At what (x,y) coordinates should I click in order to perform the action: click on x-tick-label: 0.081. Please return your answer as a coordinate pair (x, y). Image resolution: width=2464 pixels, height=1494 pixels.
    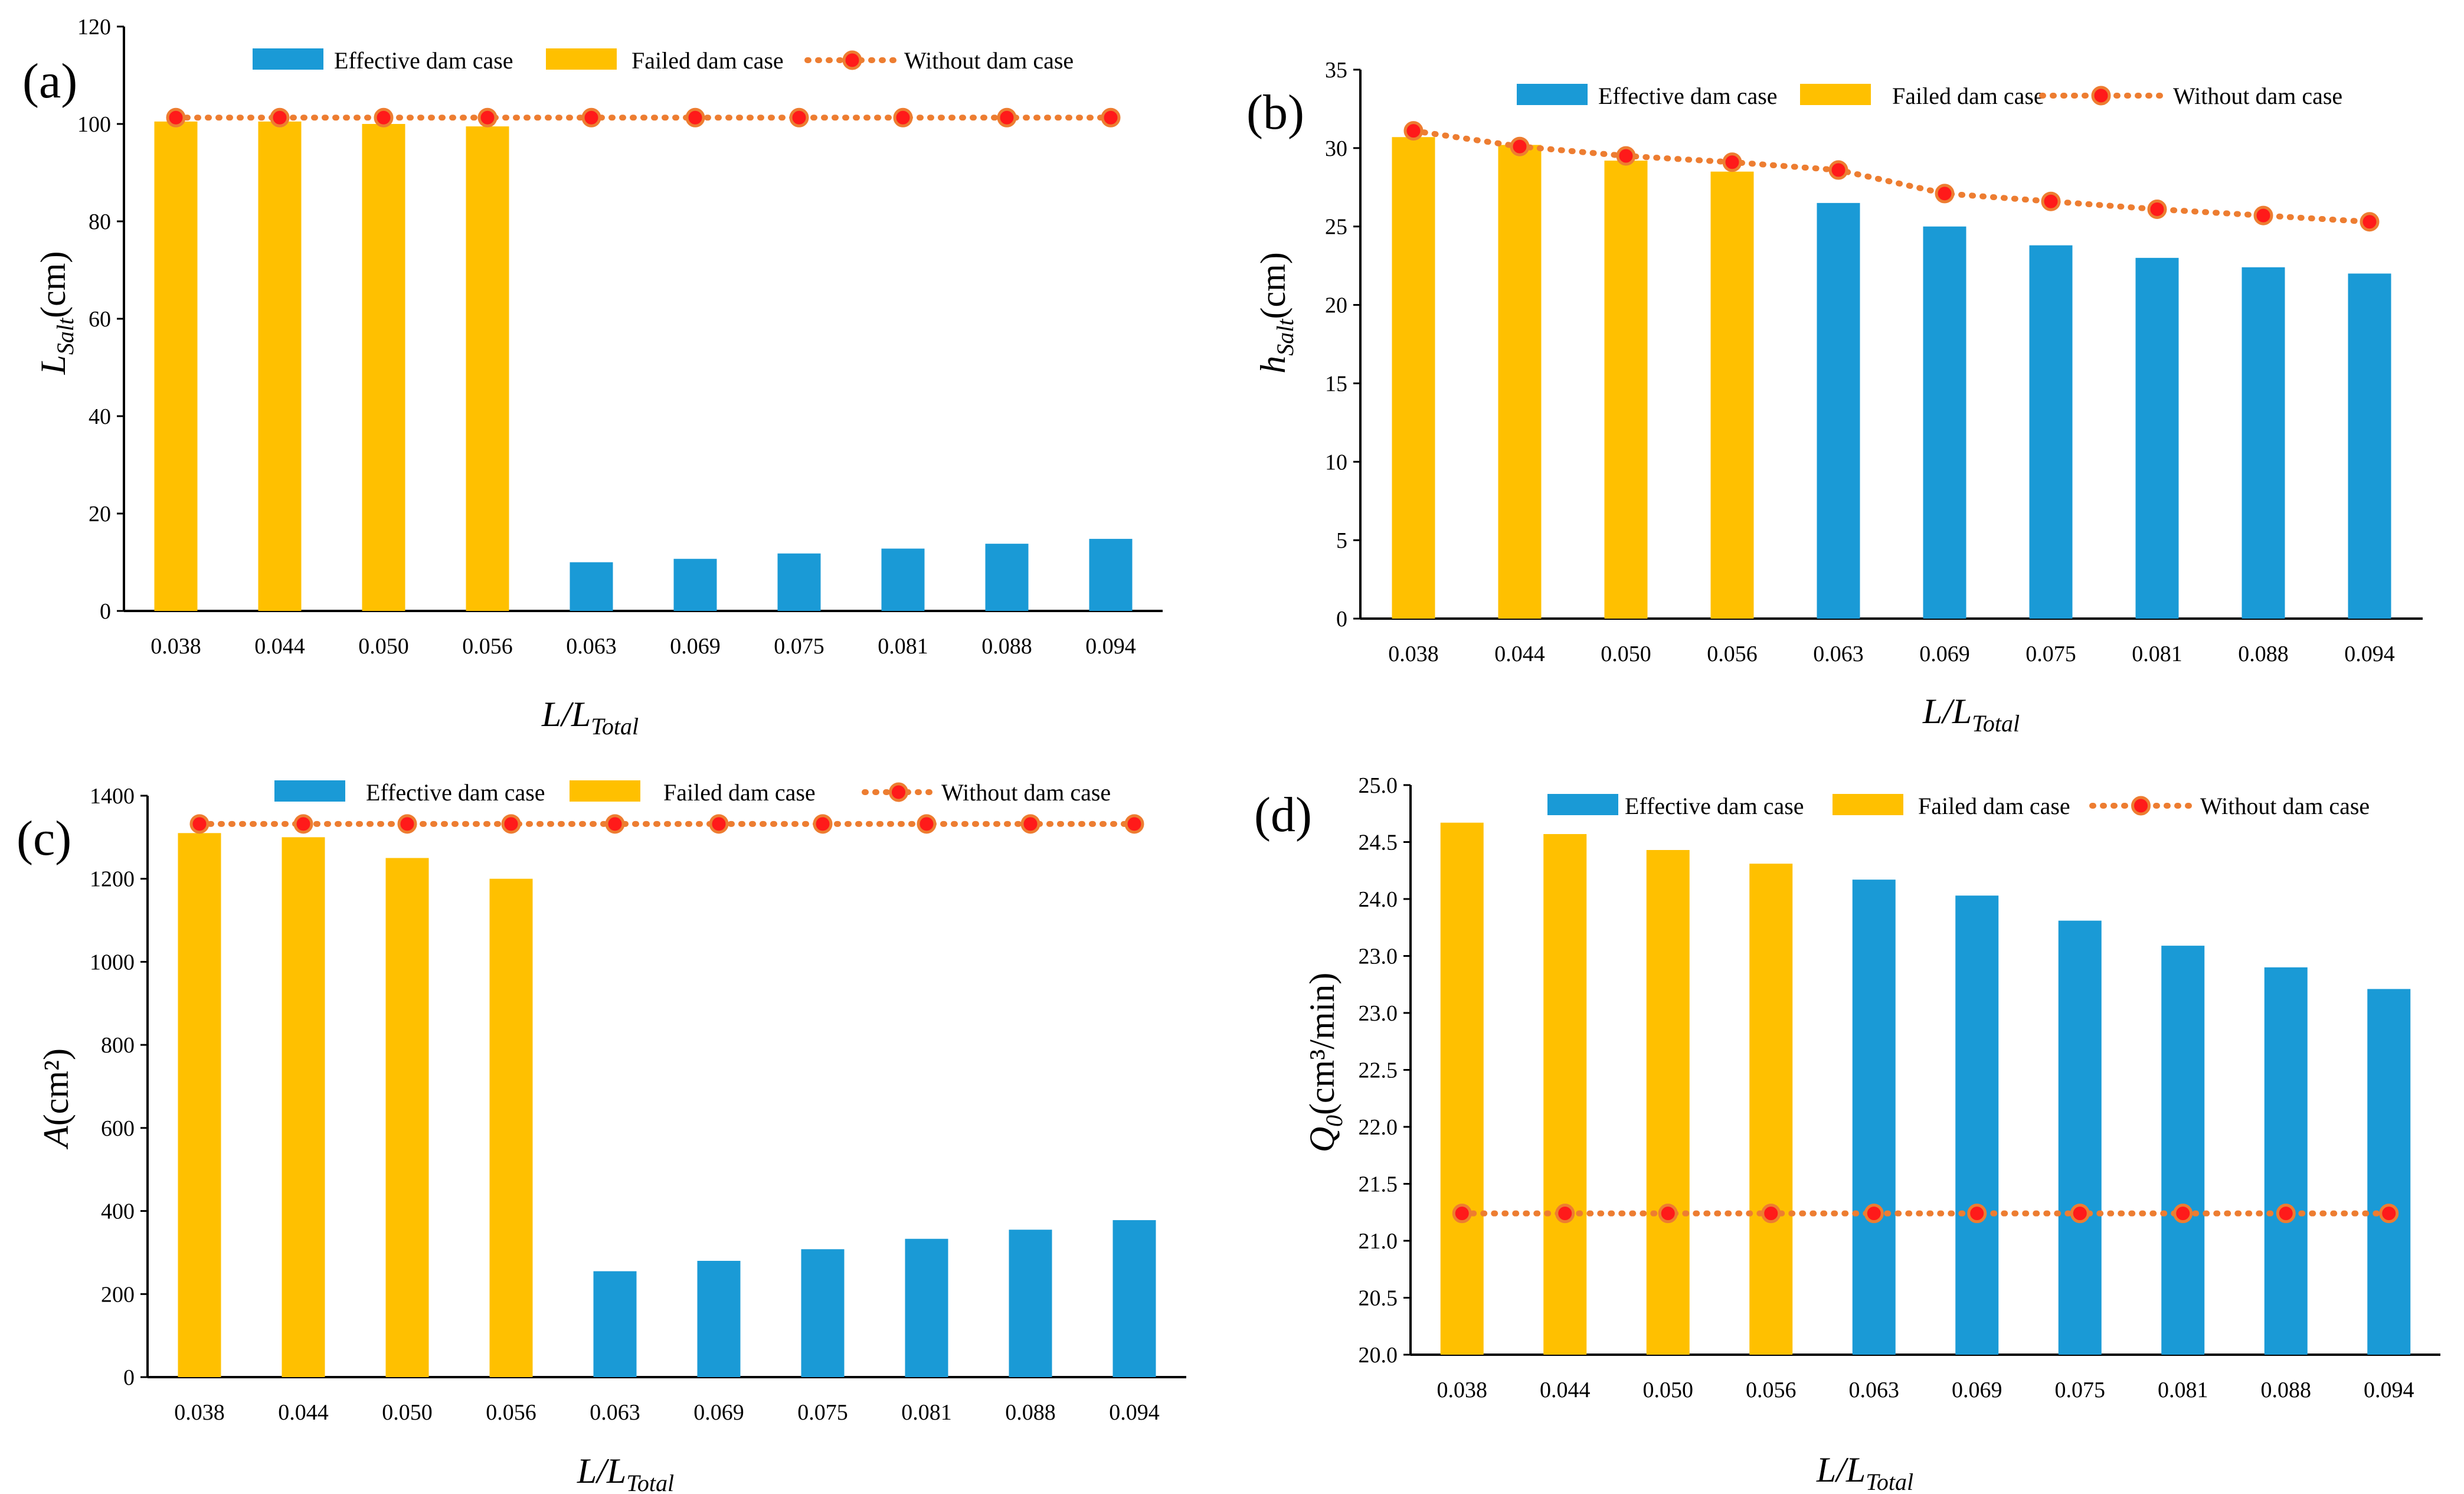
    Looking at the image, I should click on (903, 646).